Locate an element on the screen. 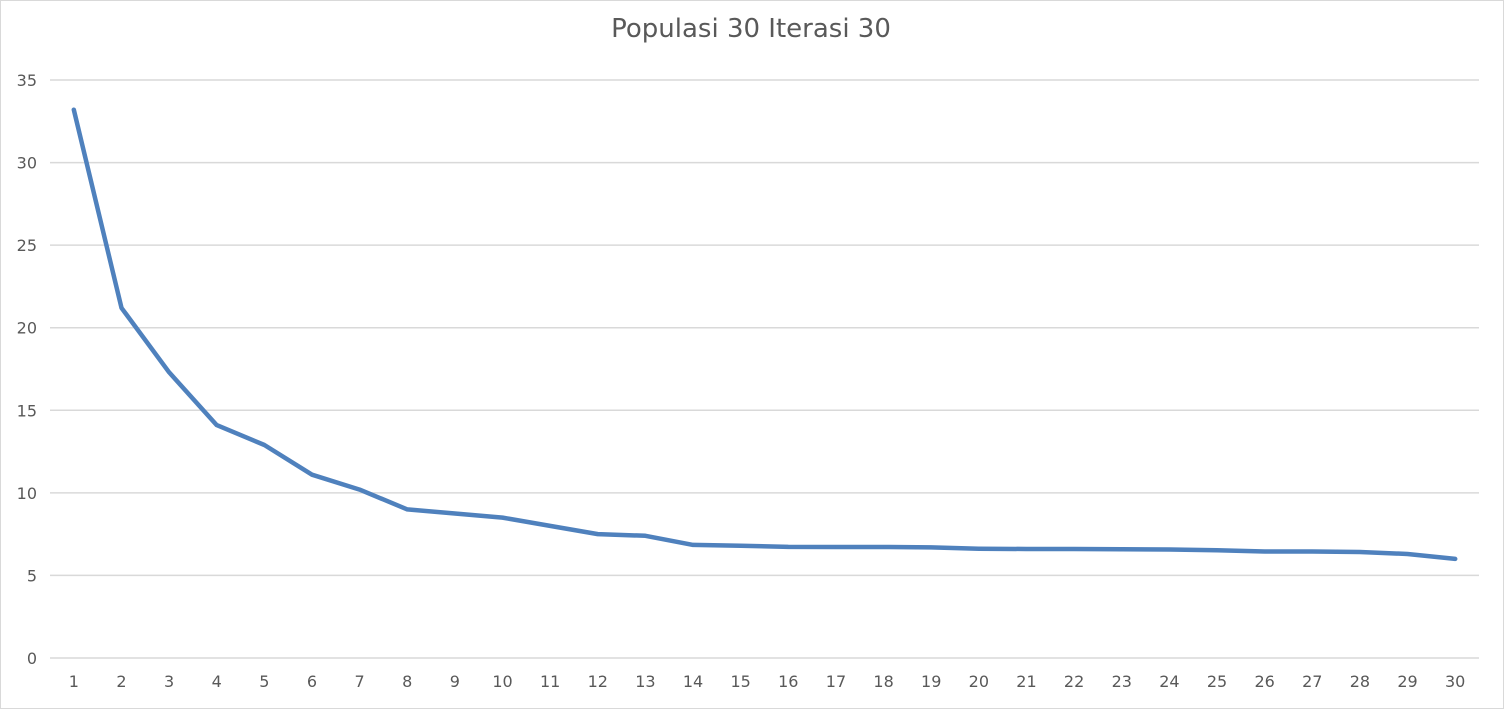  chart-title: Populasi 30 Iterasi 30 is located at coordinates (751, 29).